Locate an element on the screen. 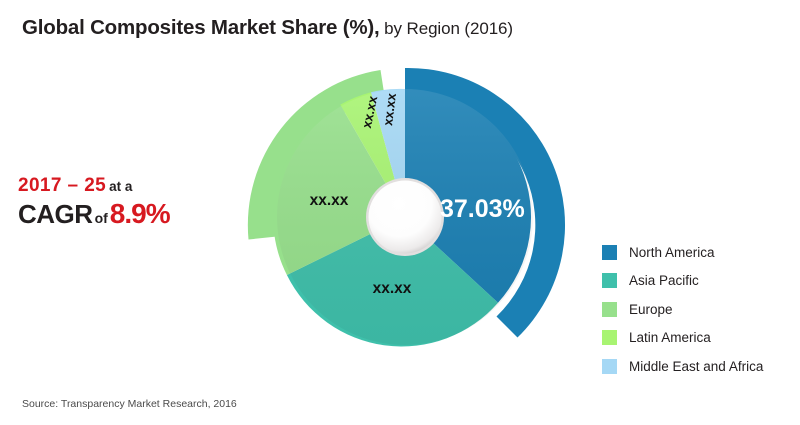 The image size is (800, 425). legend-label: Middle East and Africa is located at coordinates (696, 366).